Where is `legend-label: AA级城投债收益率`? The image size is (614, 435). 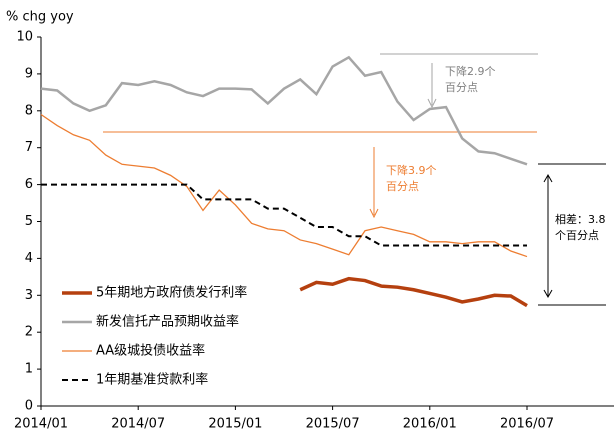 legend-label: AA级城投债收益率 is located at coordinates (150, 351).